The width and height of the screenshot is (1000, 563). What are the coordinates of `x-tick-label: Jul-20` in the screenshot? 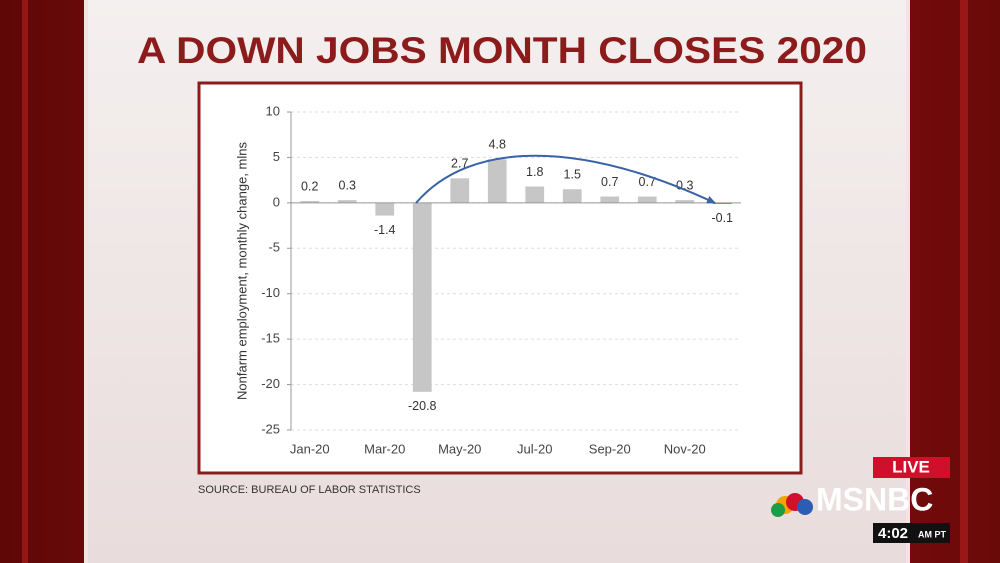 It's located at (534, 448).